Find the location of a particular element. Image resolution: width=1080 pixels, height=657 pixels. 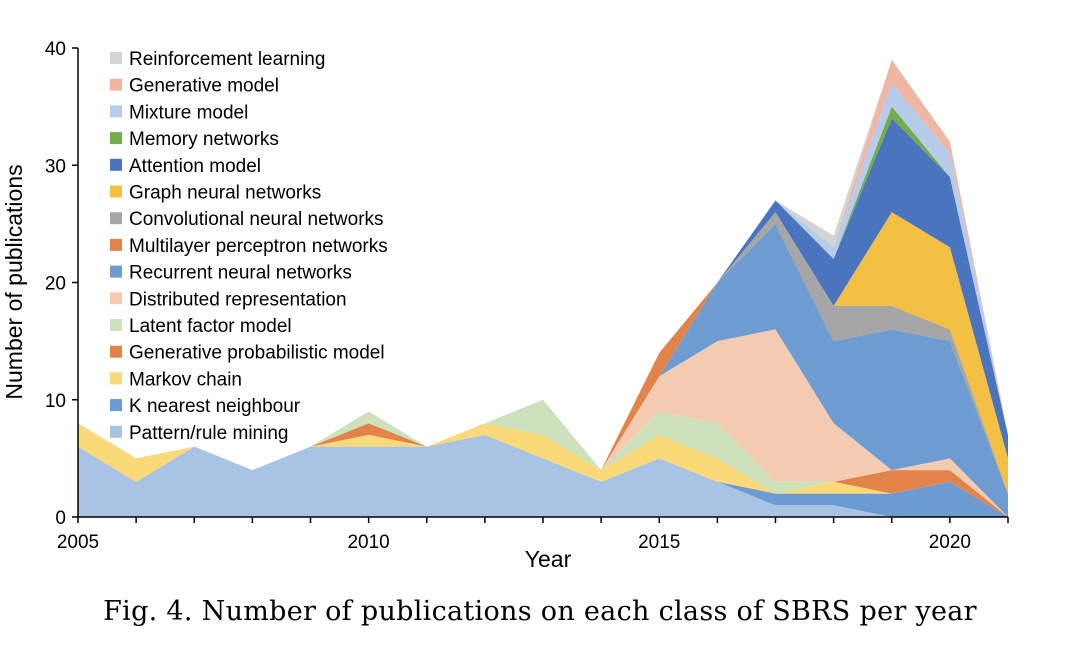

legend-label: Markov chain is located at coordinates (185, 379).